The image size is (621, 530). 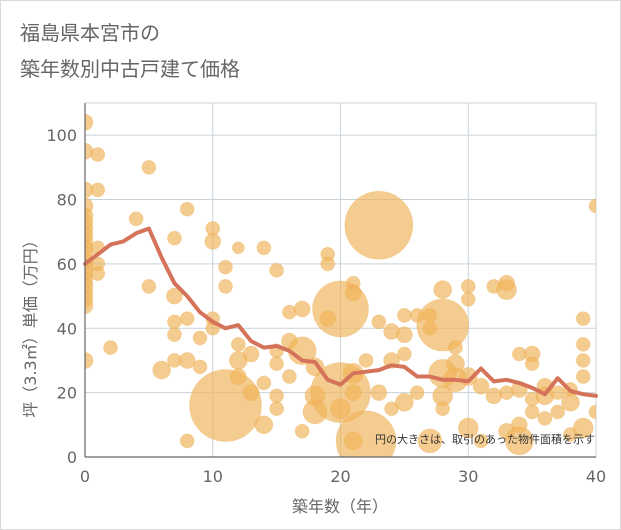 I want to click on y-axis-title: 坪（3.3㎡）単価（万円）, so click(x=30, y=324).